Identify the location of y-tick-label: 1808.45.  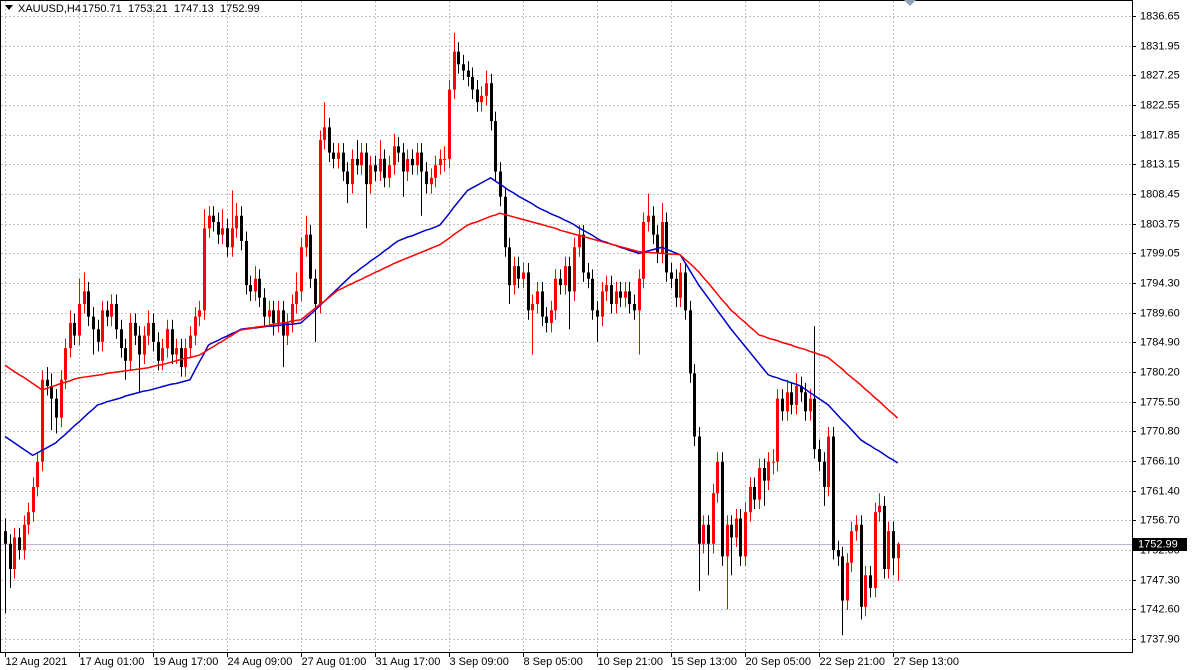
(1160, 194).